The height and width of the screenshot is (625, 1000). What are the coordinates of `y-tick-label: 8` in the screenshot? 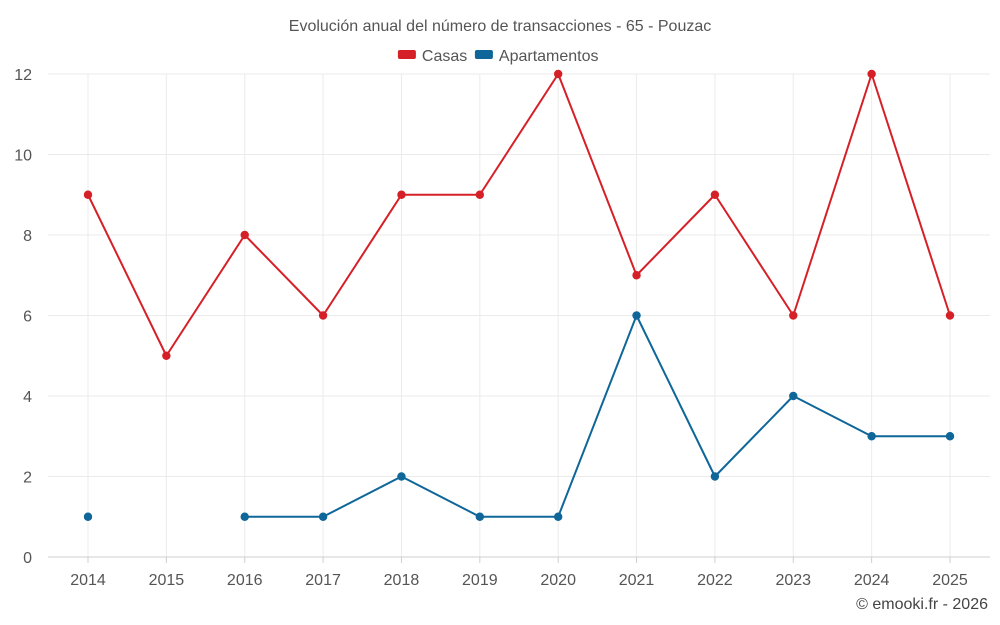 It's located at (27, 236).